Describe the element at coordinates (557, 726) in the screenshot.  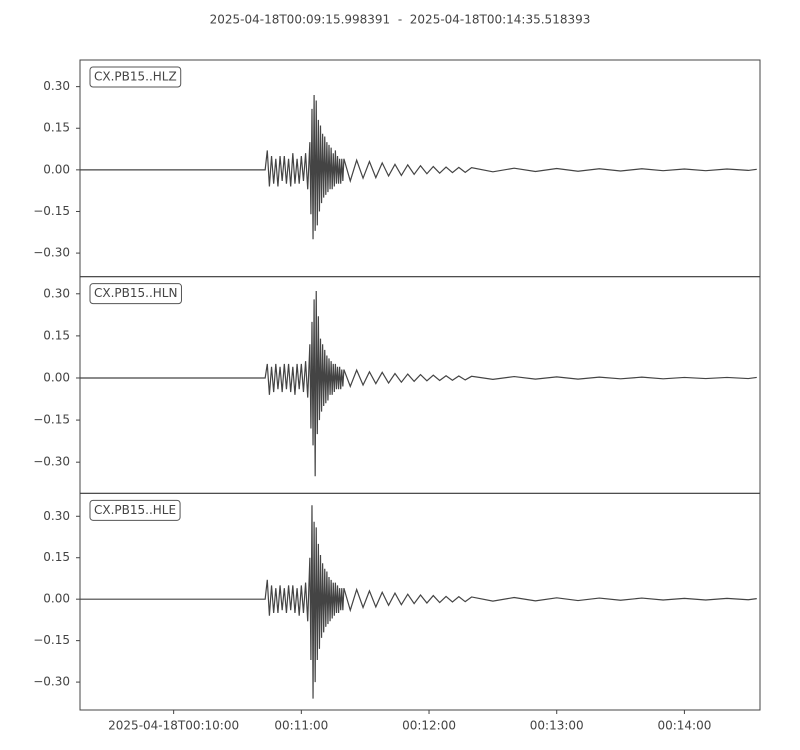
I see `x-tick-label: 00:13:00` at that location.